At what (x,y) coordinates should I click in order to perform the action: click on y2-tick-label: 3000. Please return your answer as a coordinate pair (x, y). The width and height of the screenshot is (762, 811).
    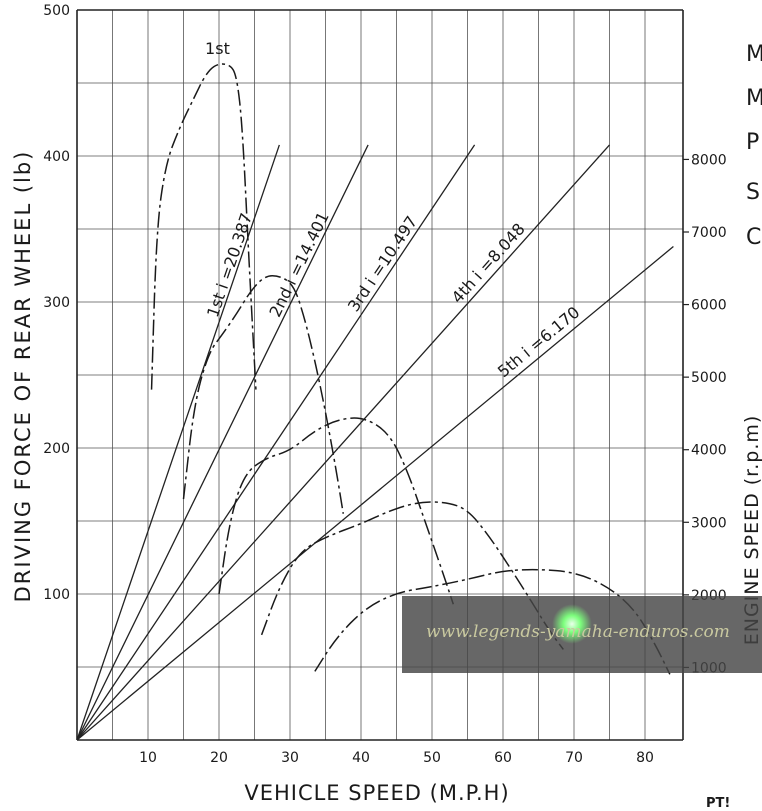
    Looking at the image, I should click on (709, 523).